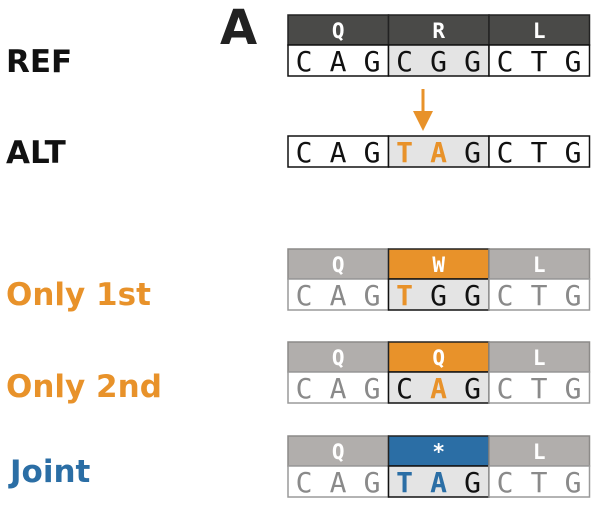 The width and height of the screenshot is (598, 513). What do you see at coordinates (84, 387) in the screenshot?
I see `row-label-only2: Only 2nd` at bounding box center [84, 387].